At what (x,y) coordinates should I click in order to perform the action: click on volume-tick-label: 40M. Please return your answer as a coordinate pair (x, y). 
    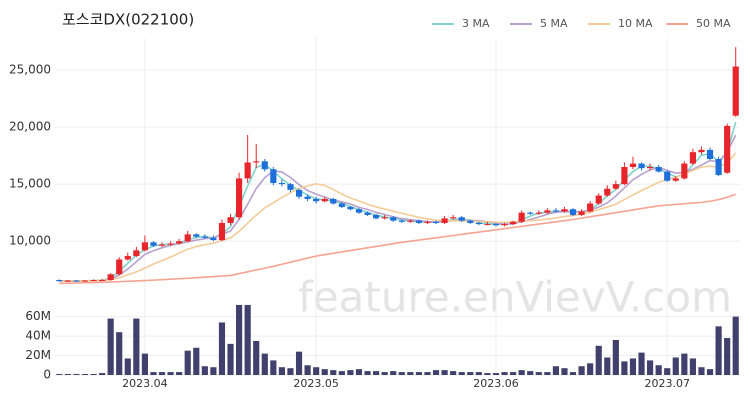
    Looking at the image, I should click on (38, 336).